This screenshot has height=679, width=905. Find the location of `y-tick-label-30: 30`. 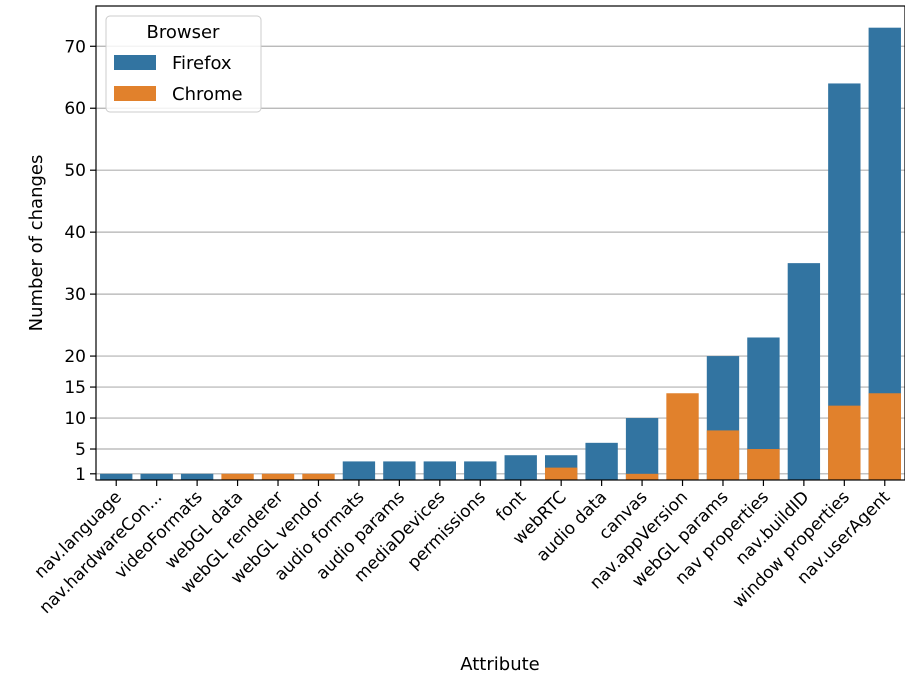

y-tick-label-30: 30 is located at coordinates (75, 295).